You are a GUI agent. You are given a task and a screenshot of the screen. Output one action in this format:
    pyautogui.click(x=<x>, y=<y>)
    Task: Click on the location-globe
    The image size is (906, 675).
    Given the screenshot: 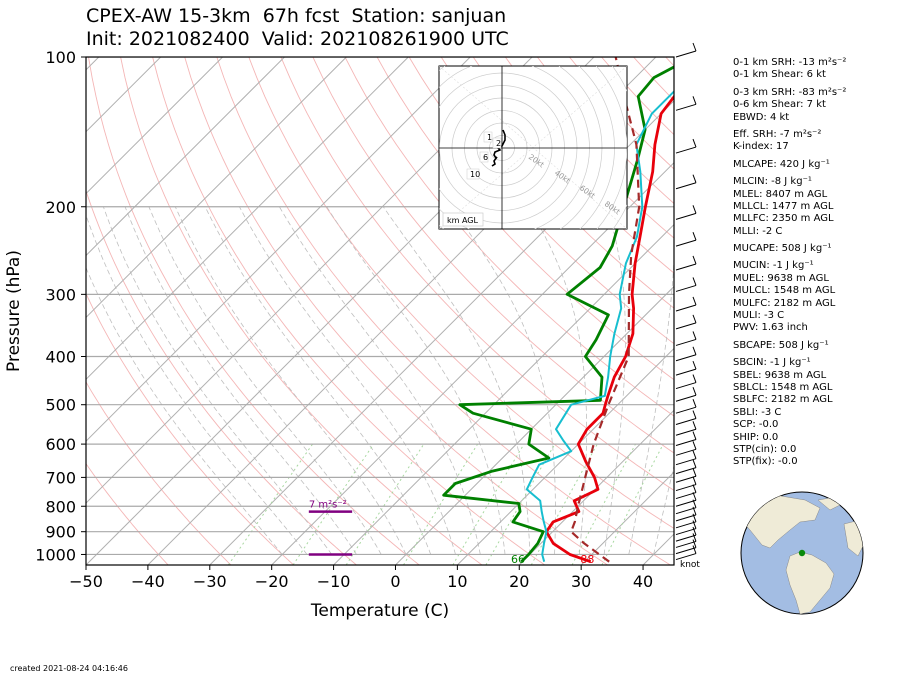 What is the action you would take?
    pyautogui.click(x=802, y=553)
    